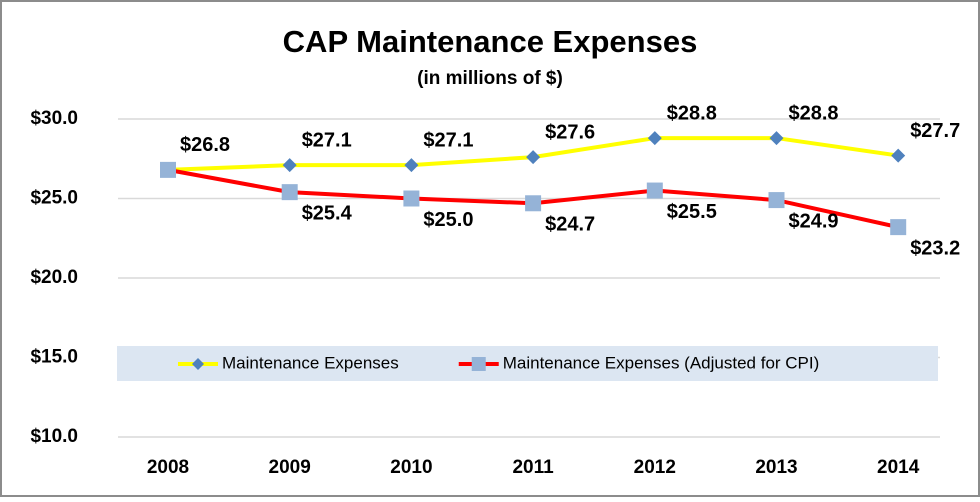  I want to click on y-tick-label: $30.0, so click(54, 118).